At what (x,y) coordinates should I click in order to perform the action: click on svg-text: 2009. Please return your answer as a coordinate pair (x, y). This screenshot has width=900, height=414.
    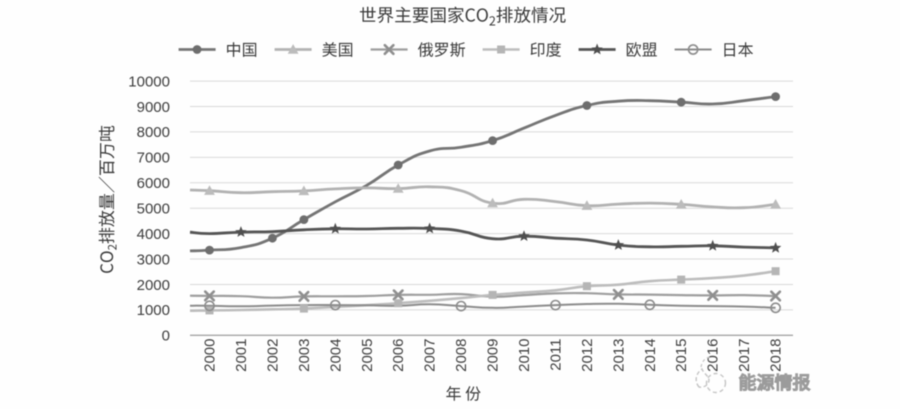
    Looking at the image, I should click on (493, 355).